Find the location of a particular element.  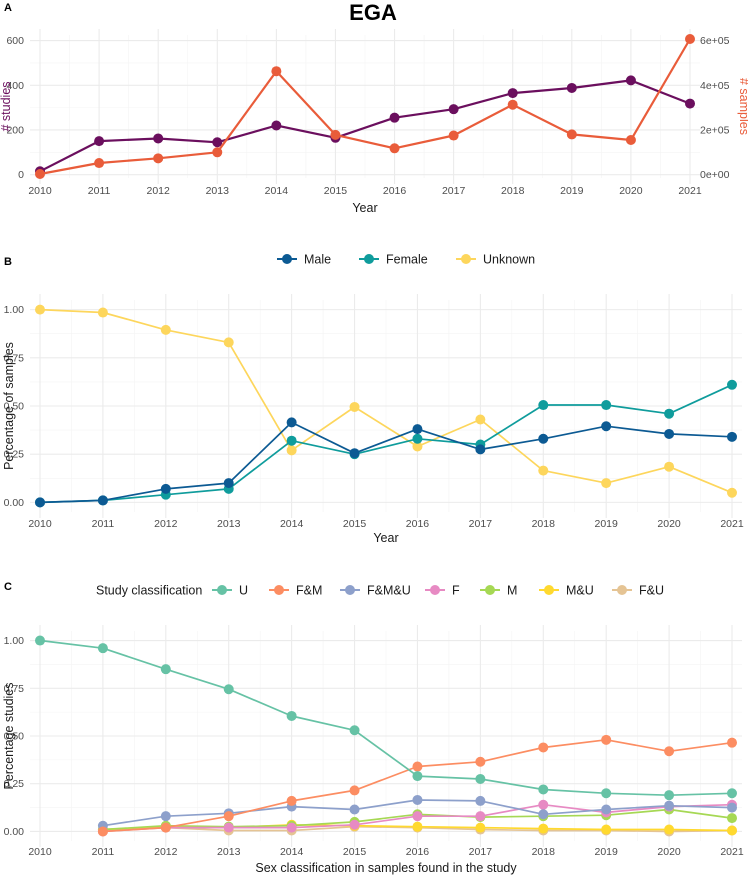

y-right-tick-label: 2e+05 is located at coordinates (715, 130).